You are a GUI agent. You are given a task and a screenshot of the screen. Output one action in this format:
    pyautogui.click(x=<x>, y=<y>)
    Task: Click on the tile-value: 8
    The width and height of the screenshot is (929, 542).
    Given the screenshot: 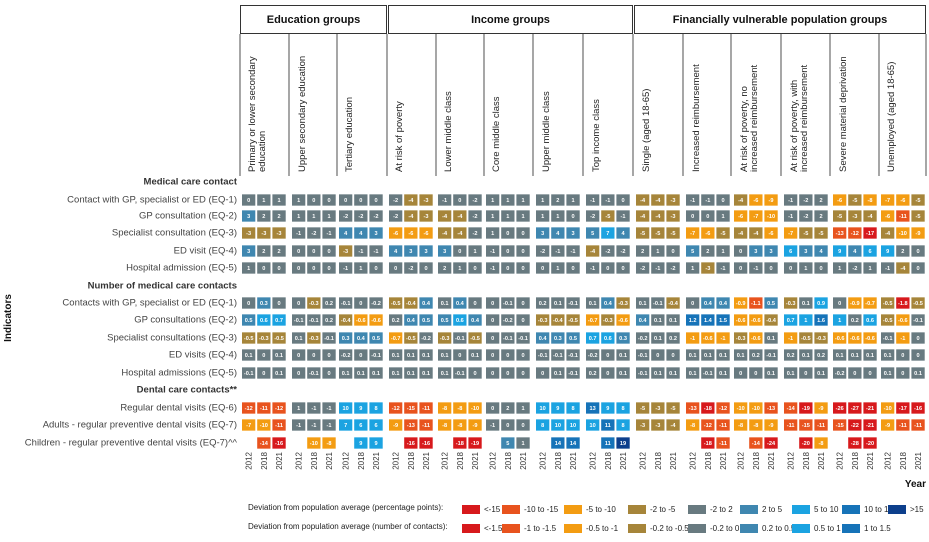 What is the action you would take?
    pyautogui.click(x=542, y=426)
    